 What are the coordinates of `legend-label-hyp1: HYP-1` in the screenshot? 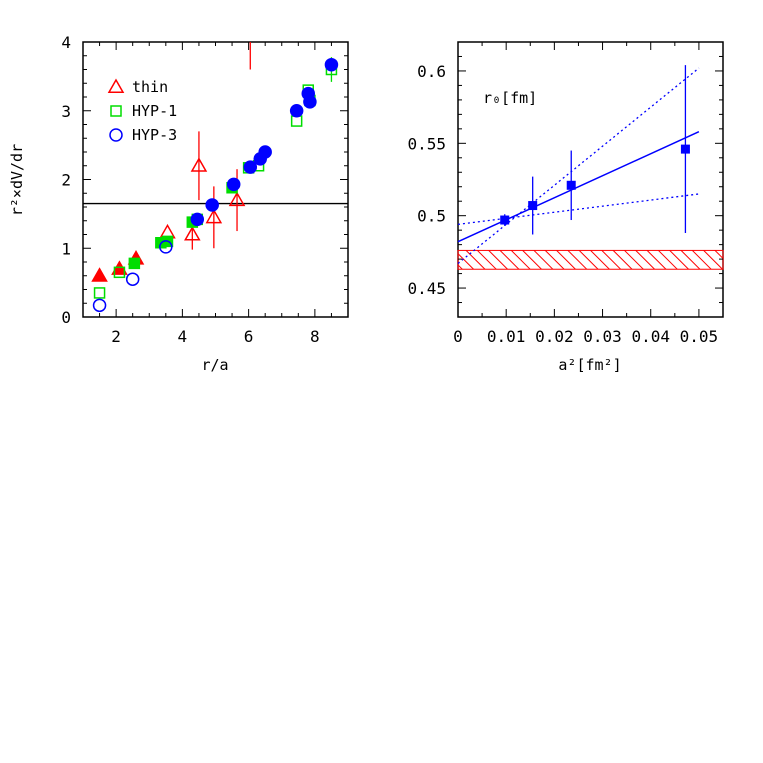 It's located at (154, 111).